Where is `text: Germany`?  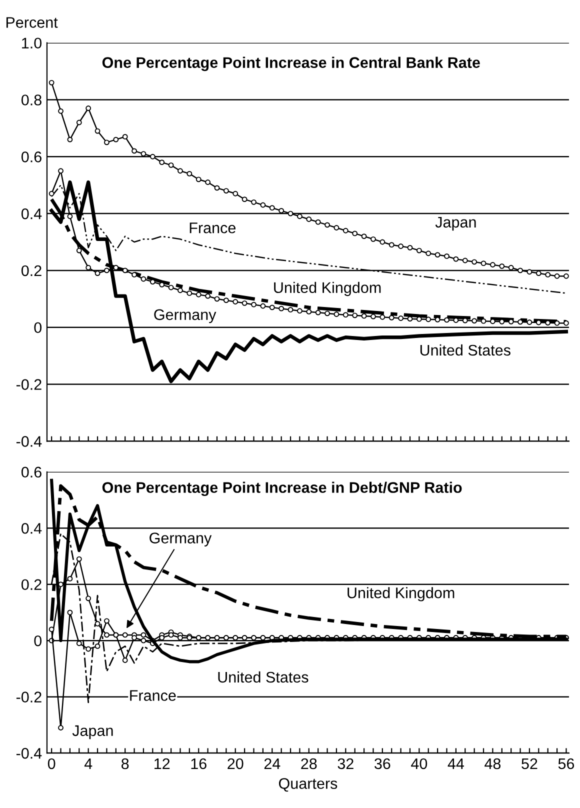 text: Germany is located at coordinates (181, 539).